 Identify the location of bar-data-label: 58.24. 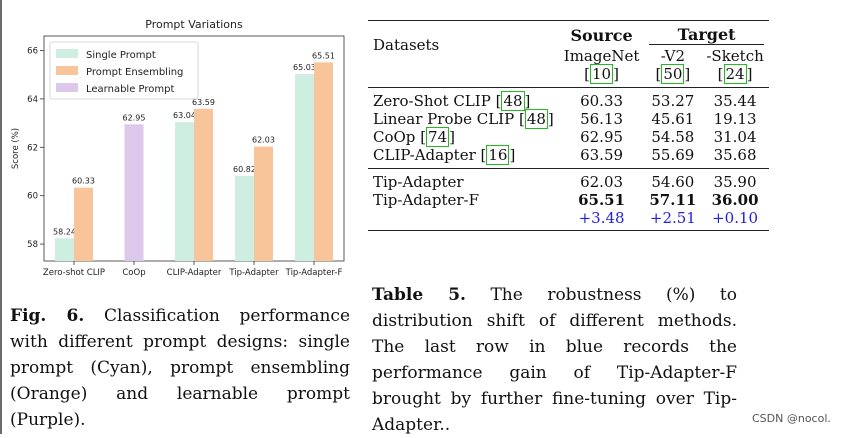
(64, 231).